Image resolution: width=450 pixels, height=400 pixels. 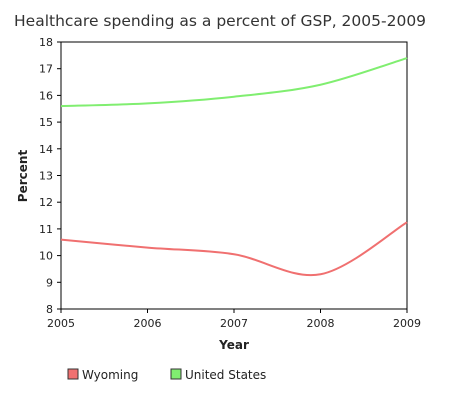 I want to click on legend-item-wyoming: Wyoming, so click(x=102, y=375).